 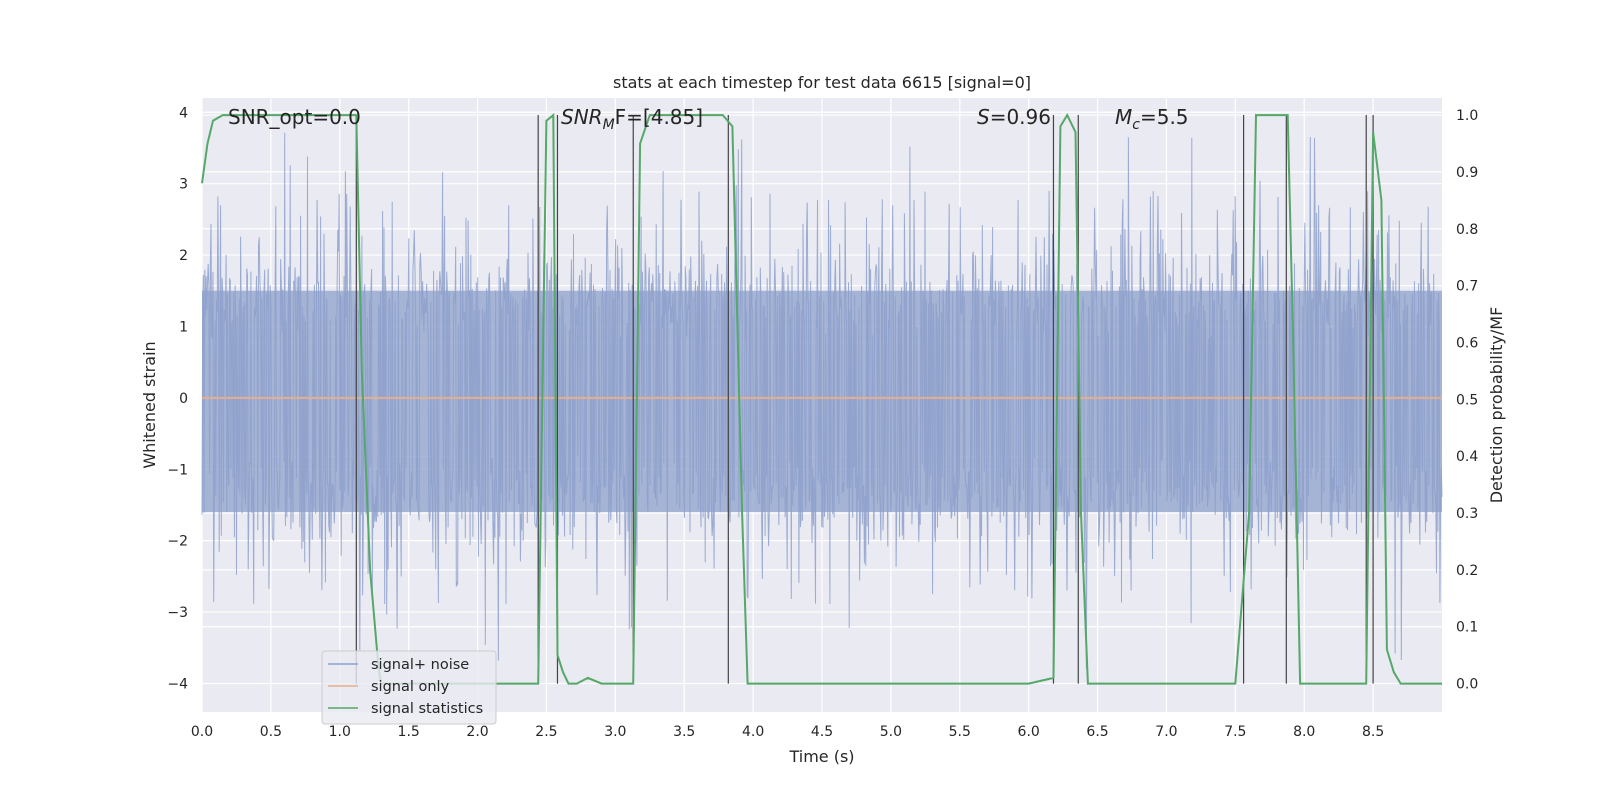 What do you see at coordinates (1020, 117) in the screenshot?
I see `annotation-s-rest: =0.96` at bounding box center [1020, 117].